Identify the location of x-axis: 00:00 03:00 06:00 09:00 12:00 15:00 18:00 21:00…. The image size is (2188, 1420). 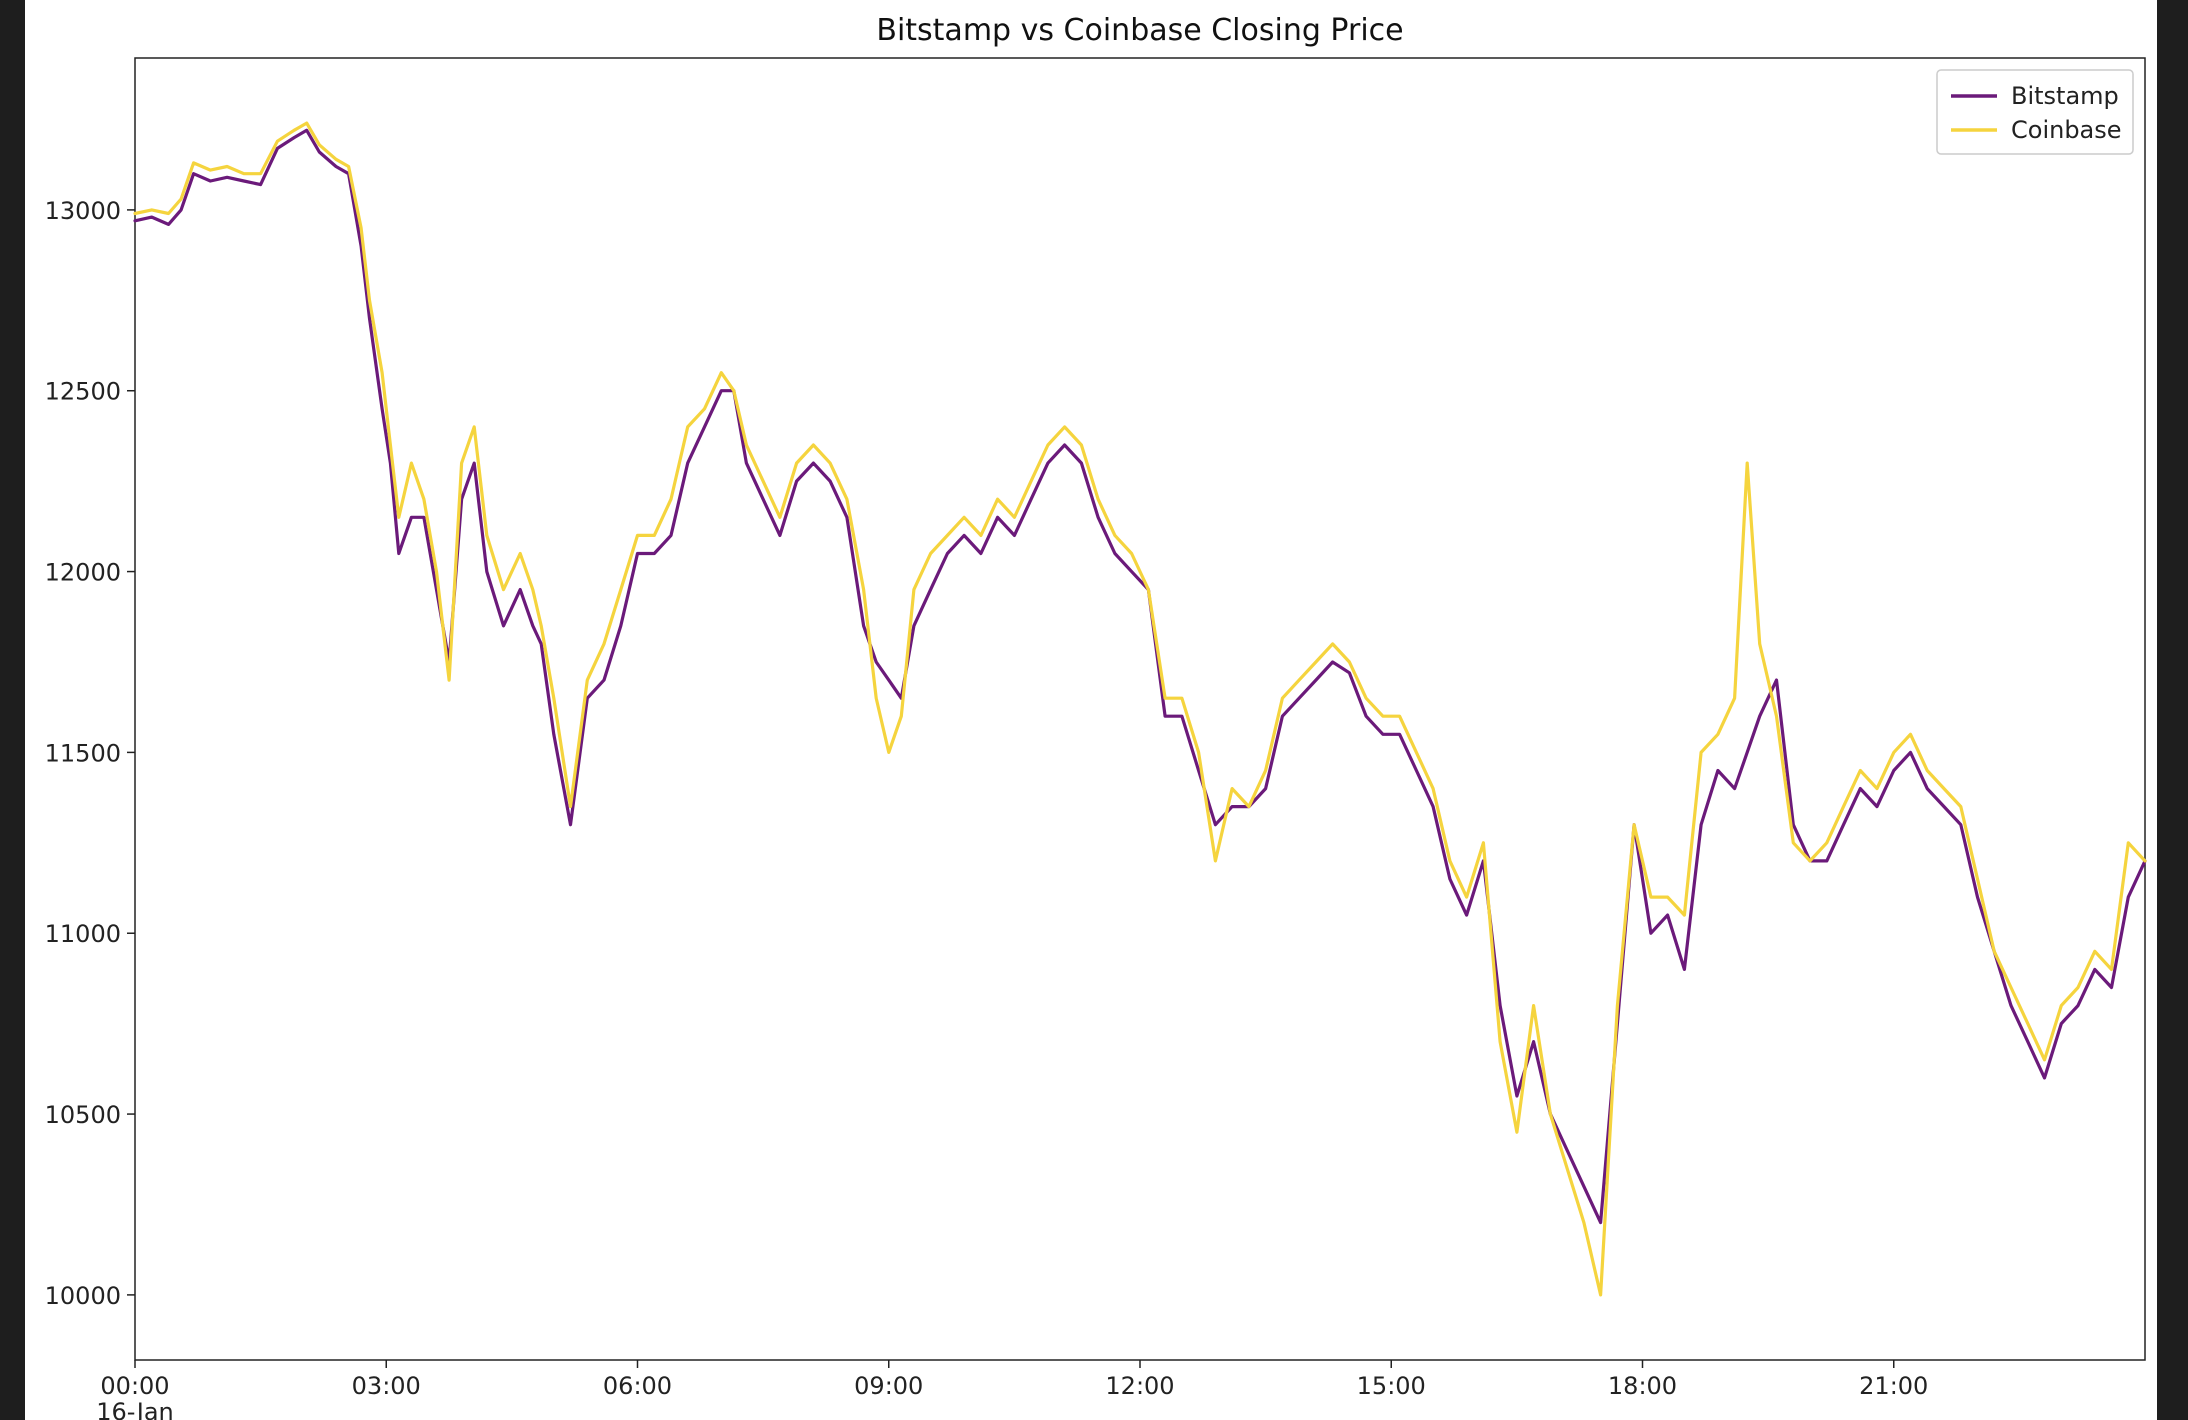
(1012, 1390).